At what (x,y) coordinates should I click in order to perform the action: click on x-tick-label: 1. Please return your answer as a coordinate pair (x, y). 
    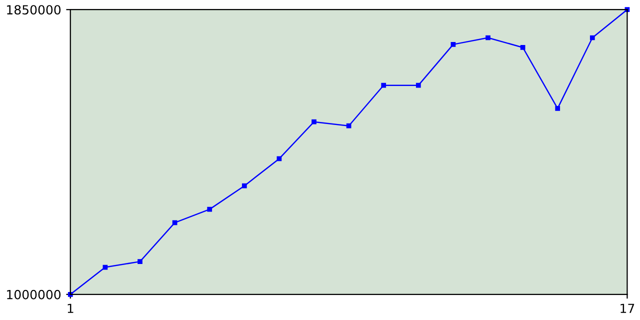
    Looking at the image, I should click on (71, 308).